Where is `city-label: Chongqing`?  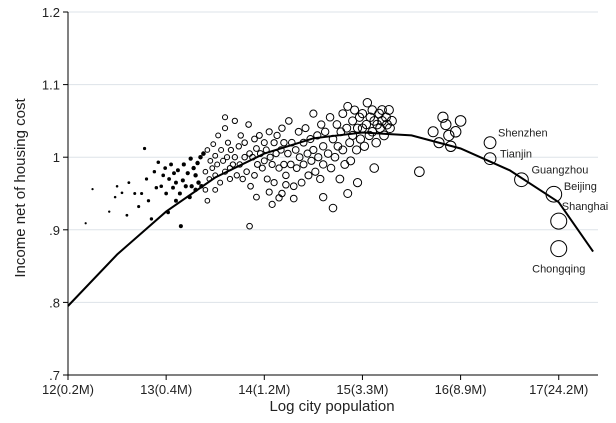 city-label: Chongqing is located at coordinates (558, 270).